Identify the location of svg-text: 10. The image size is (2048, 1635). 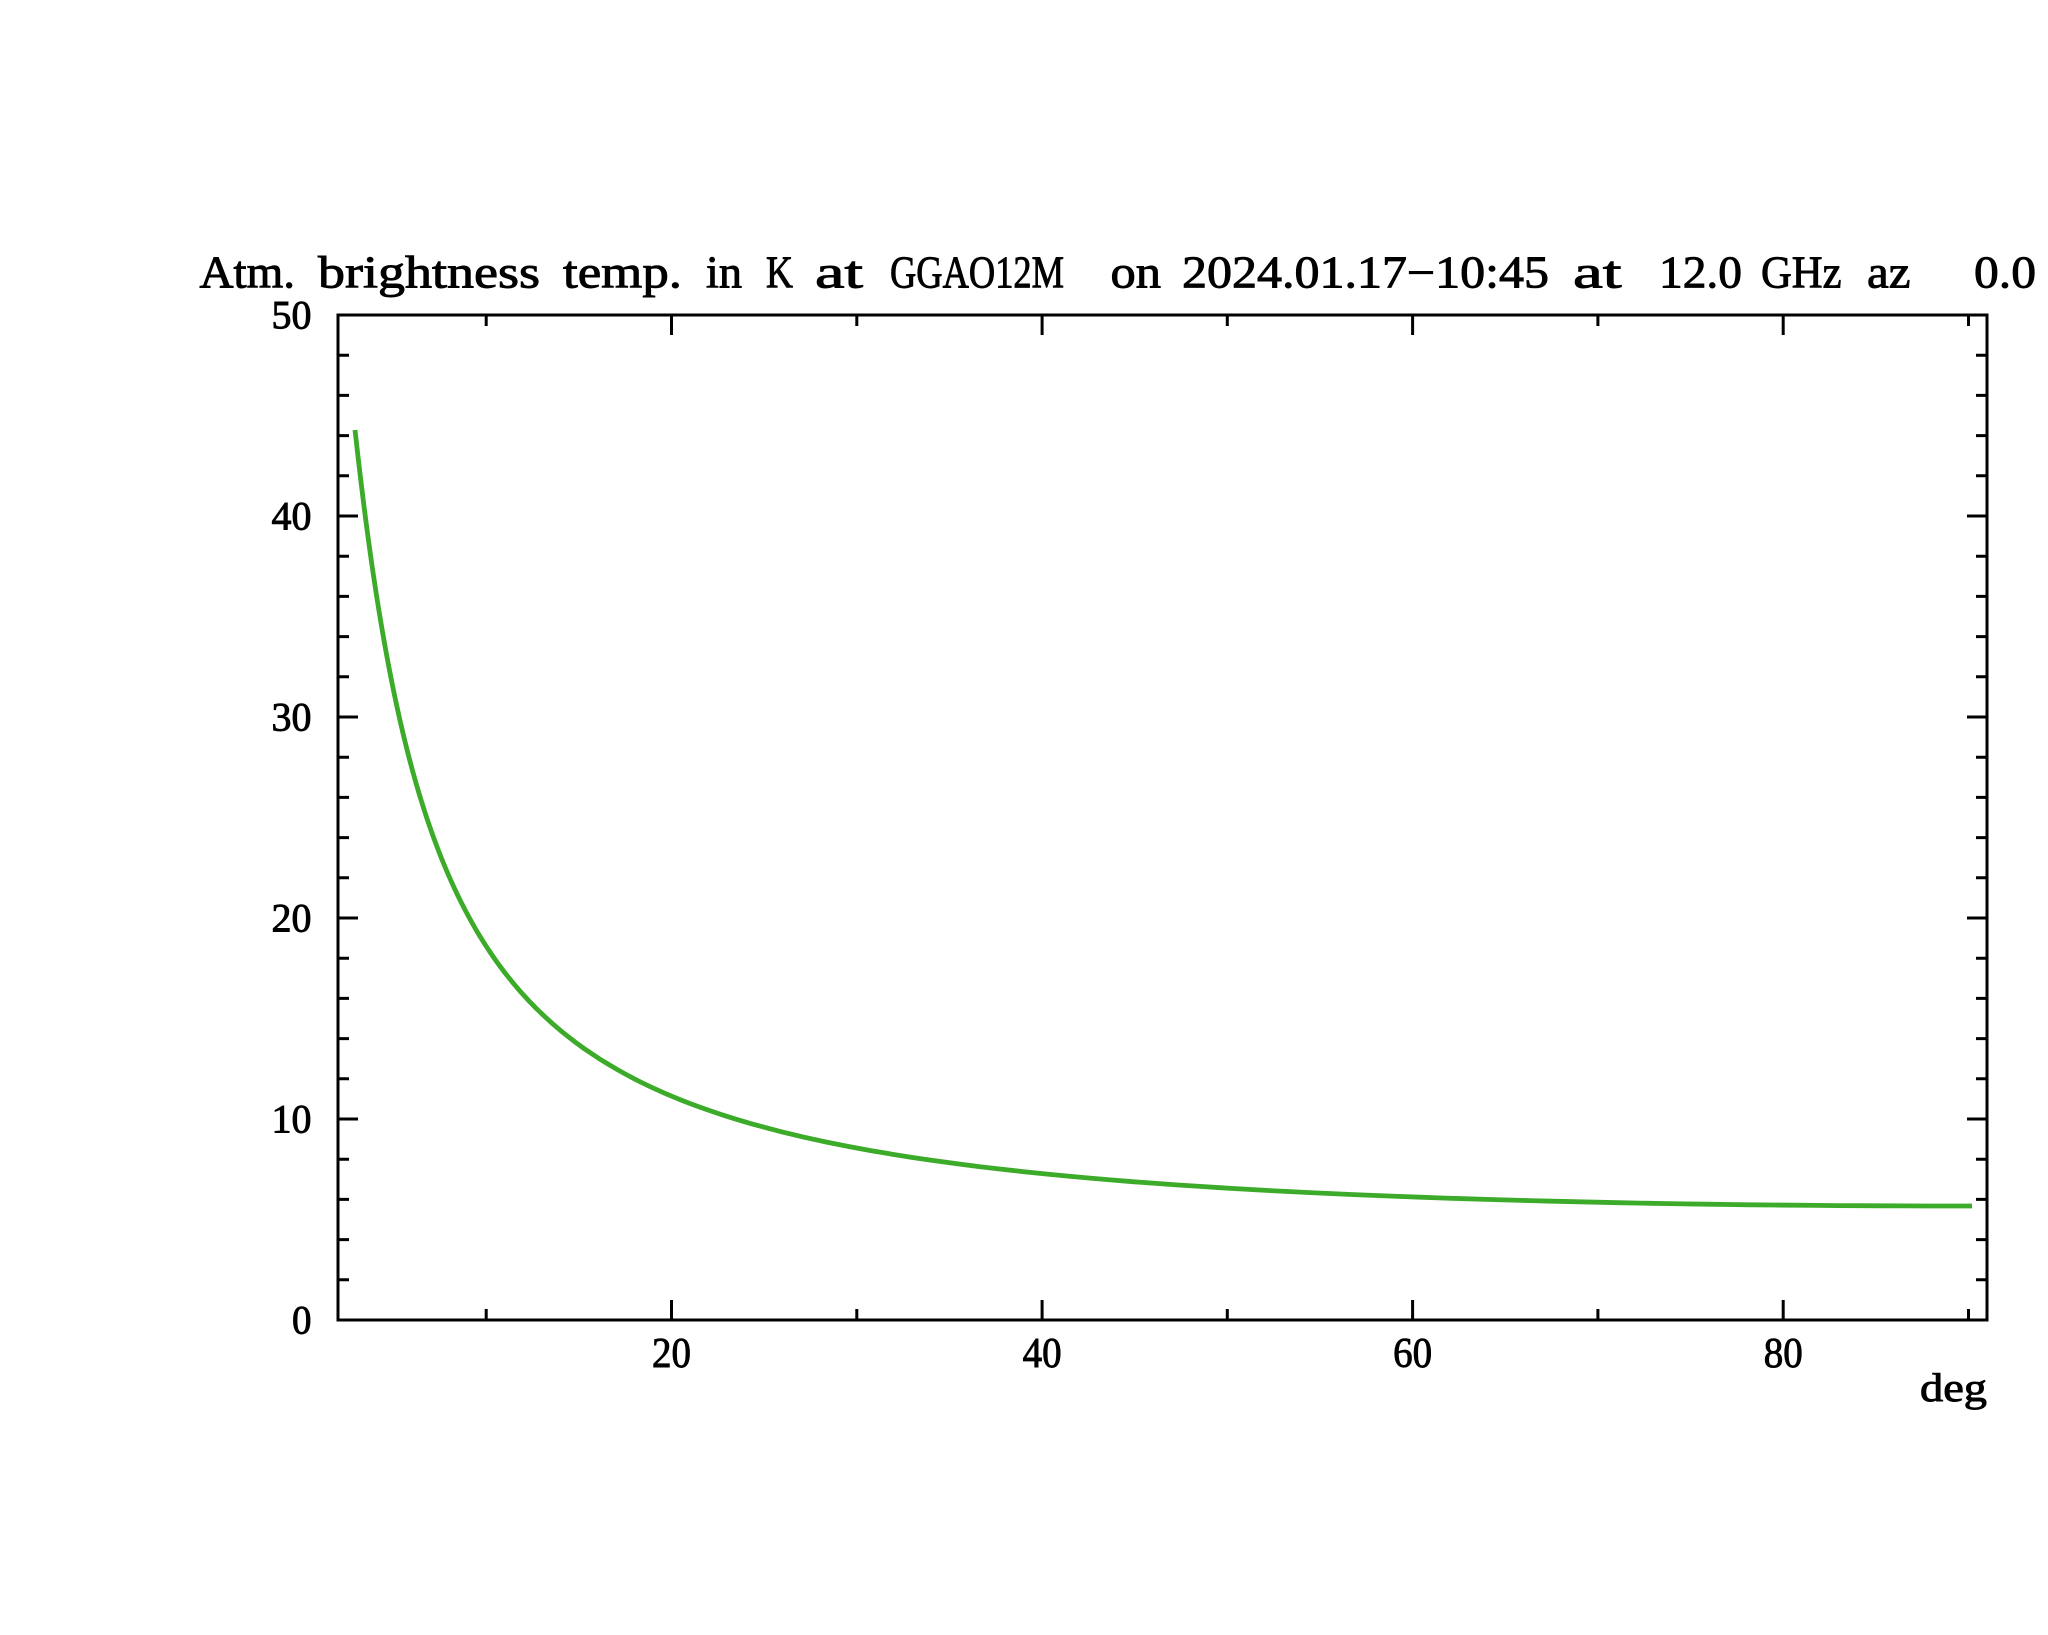
(292, 1119).